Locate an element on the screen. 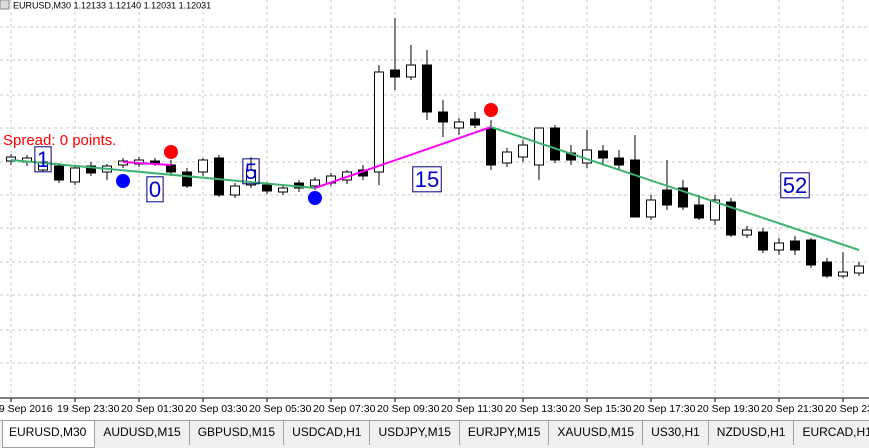  x-tick-label: 20 Sep 01:30 is located at coordinates (152, 409).